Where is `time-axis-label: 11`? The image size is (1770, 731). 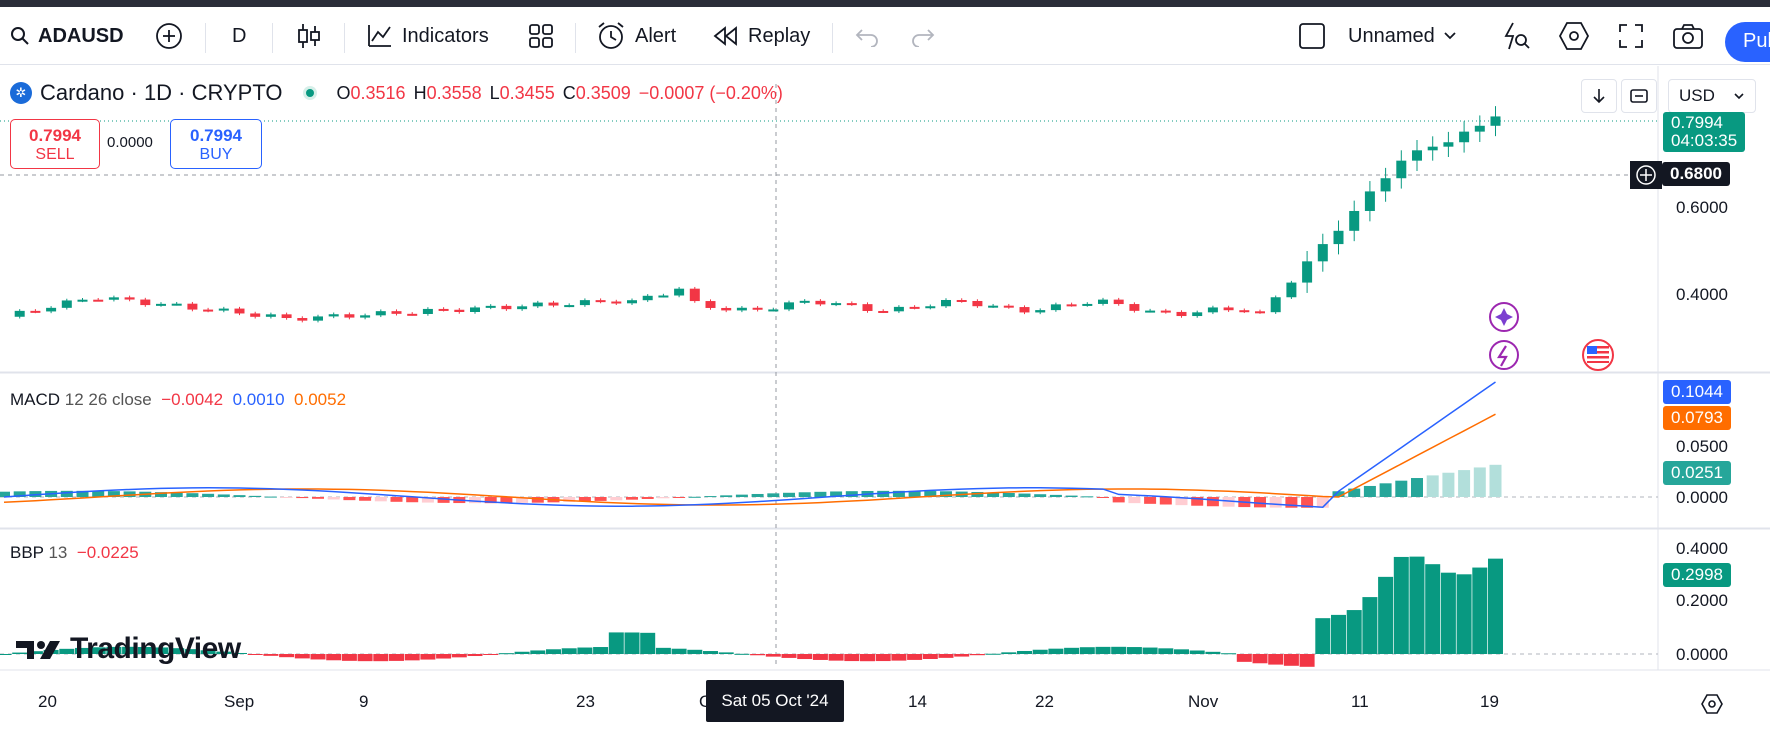 time-axis-label: 11 is located at coordinates (1360, 701).